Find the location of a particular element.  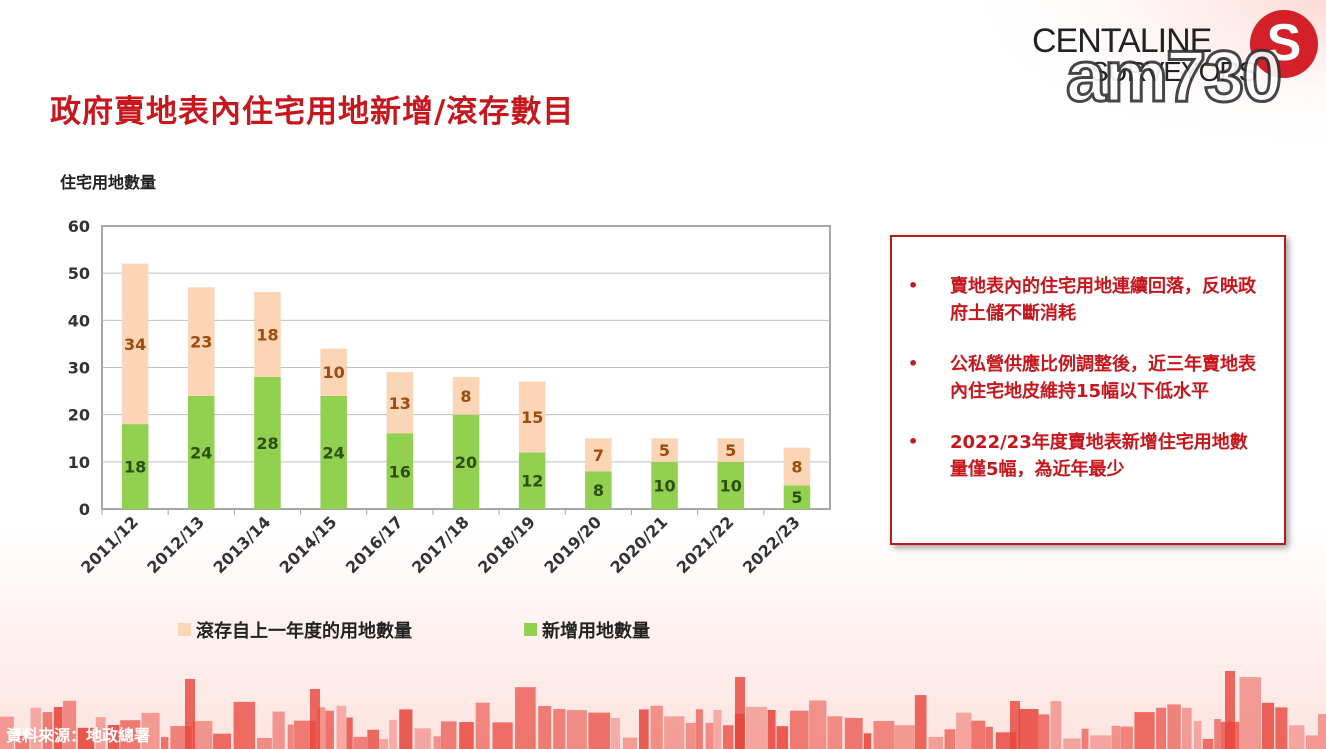

page-title: 政府賣地表內住宅用地新增/滾存數目 is located at coordinates (312, 112).